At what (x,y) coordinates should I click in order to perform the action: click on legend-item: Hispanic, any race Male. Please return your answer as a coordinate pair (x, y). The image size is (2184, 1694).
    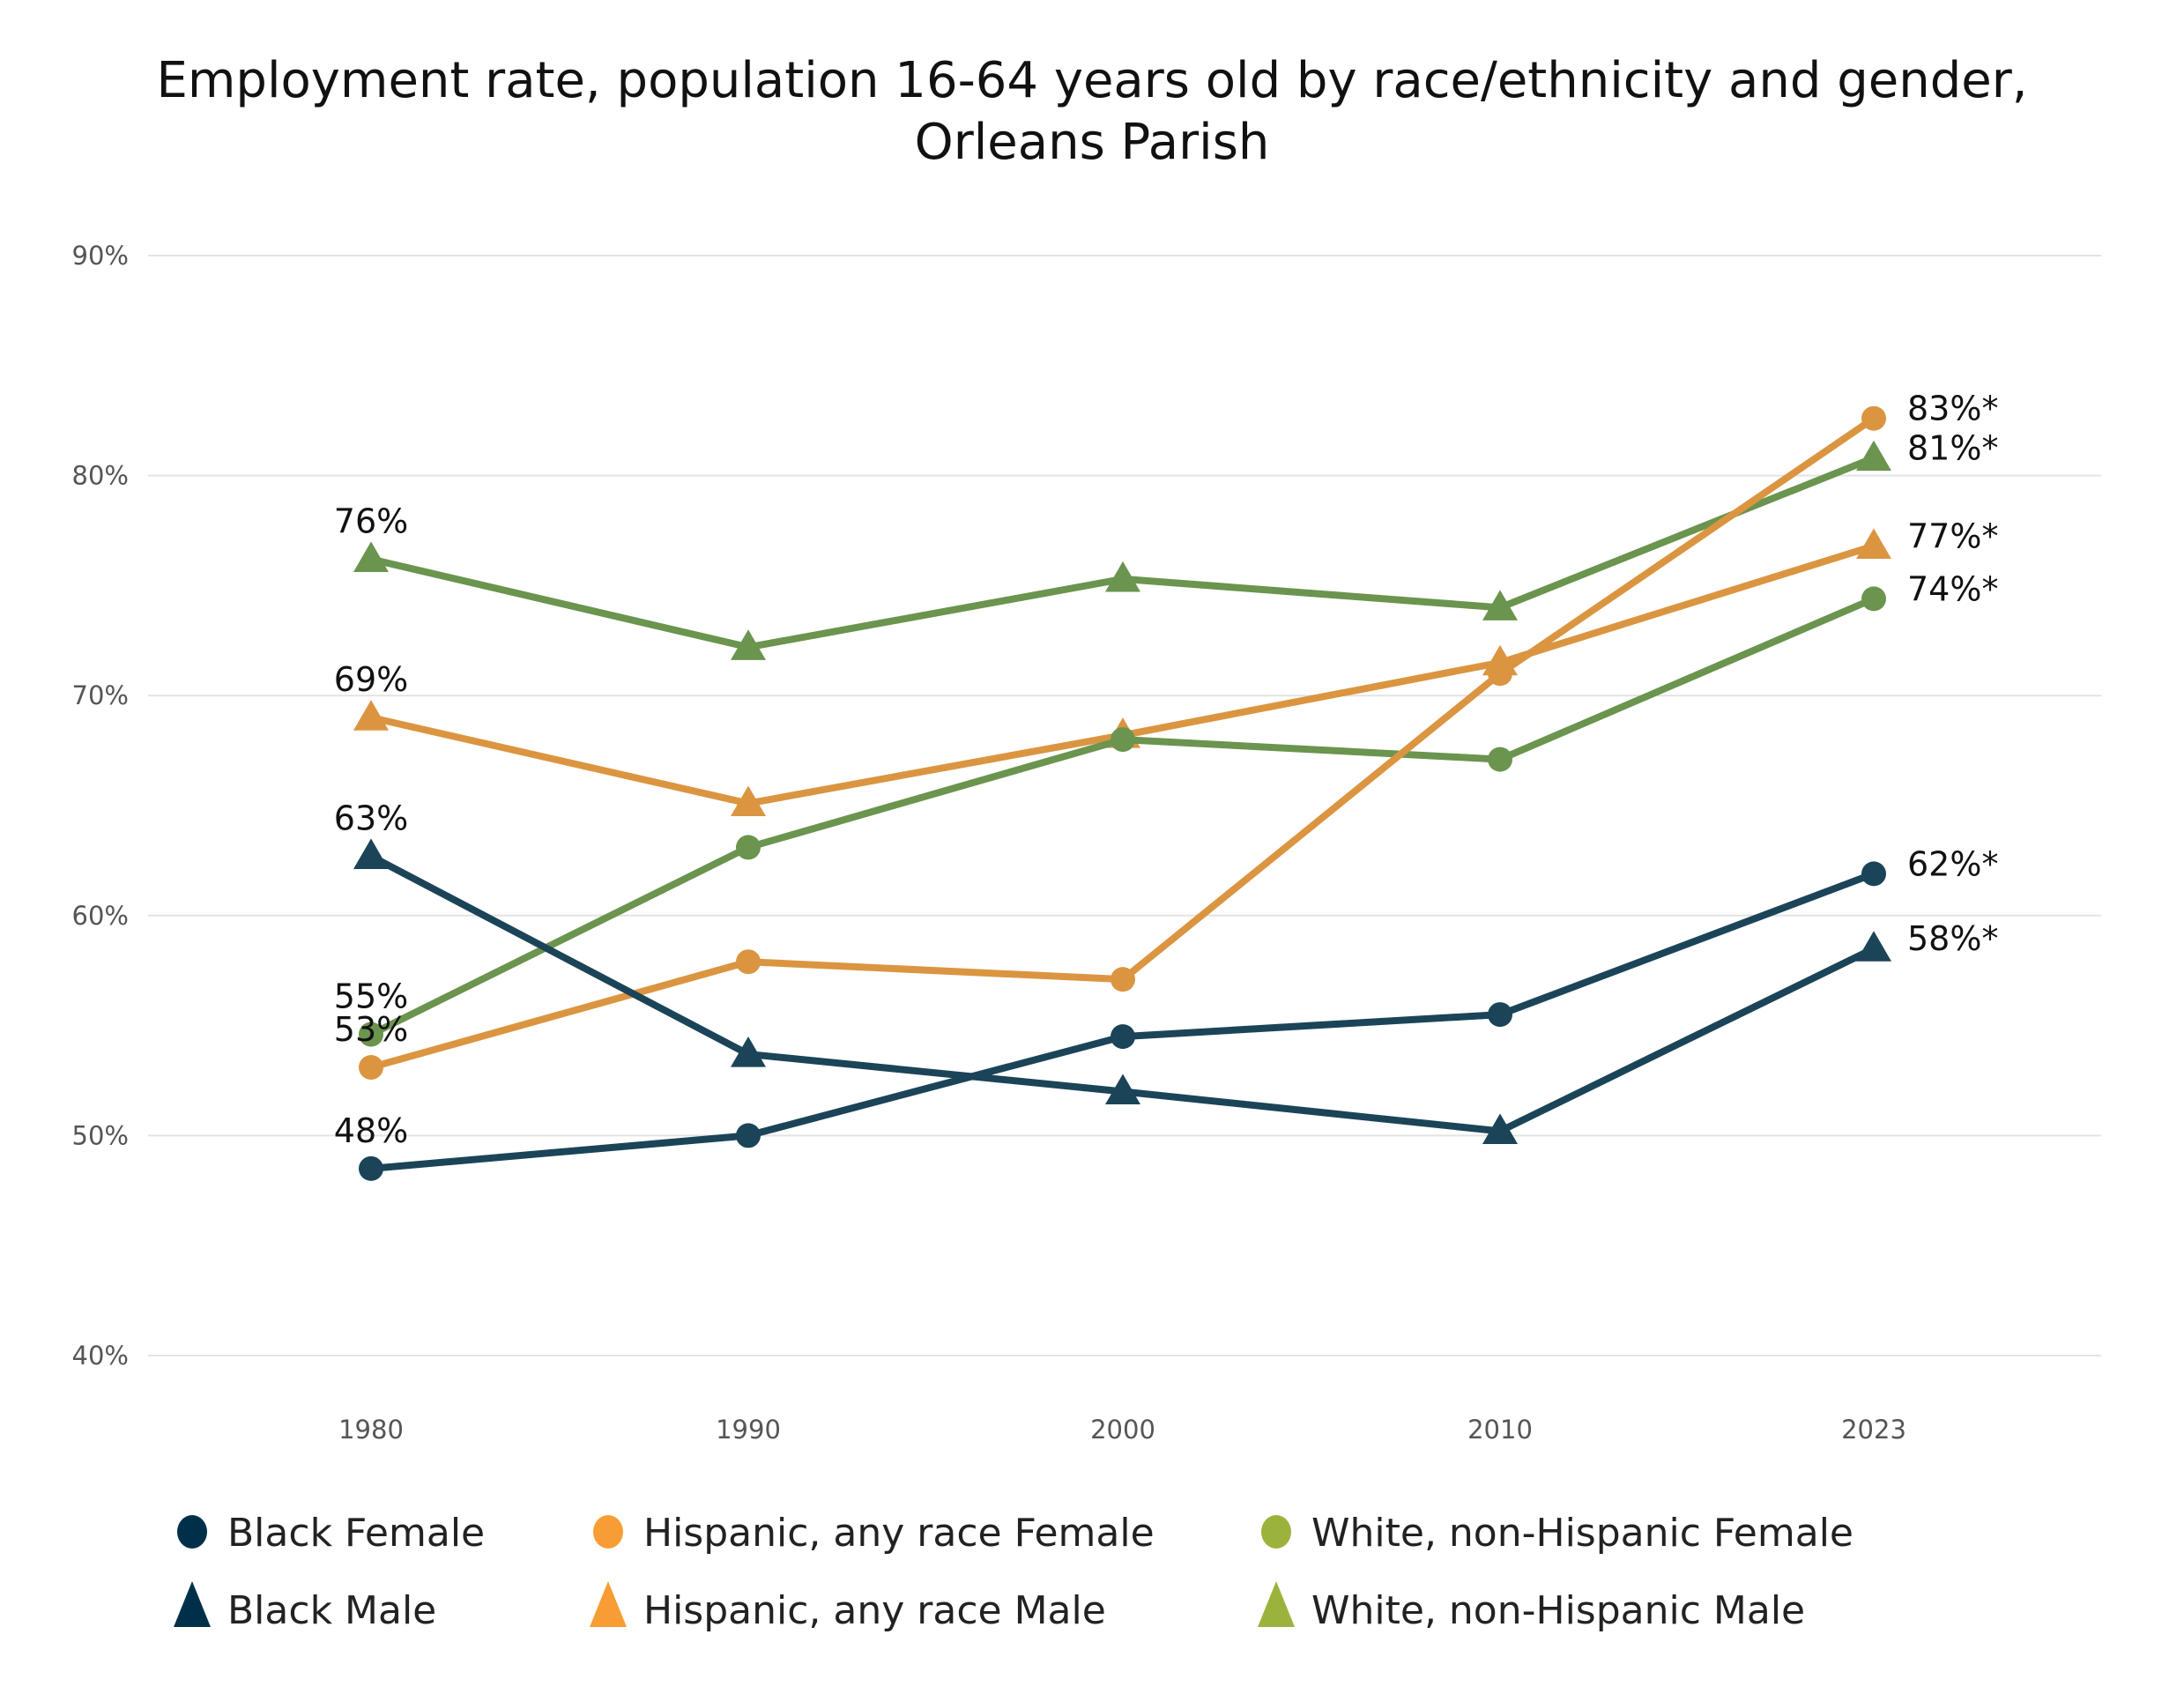
    Looking at the image, I should click on (848, 1607).